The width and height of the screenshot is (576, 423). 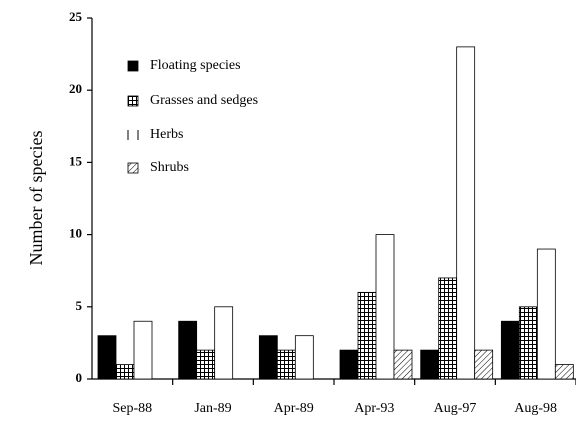 What do you see at coordinates (455, 408) in the screenshot?
I see `x-tick-label: Aug-97` at bounding box center [455, 408].